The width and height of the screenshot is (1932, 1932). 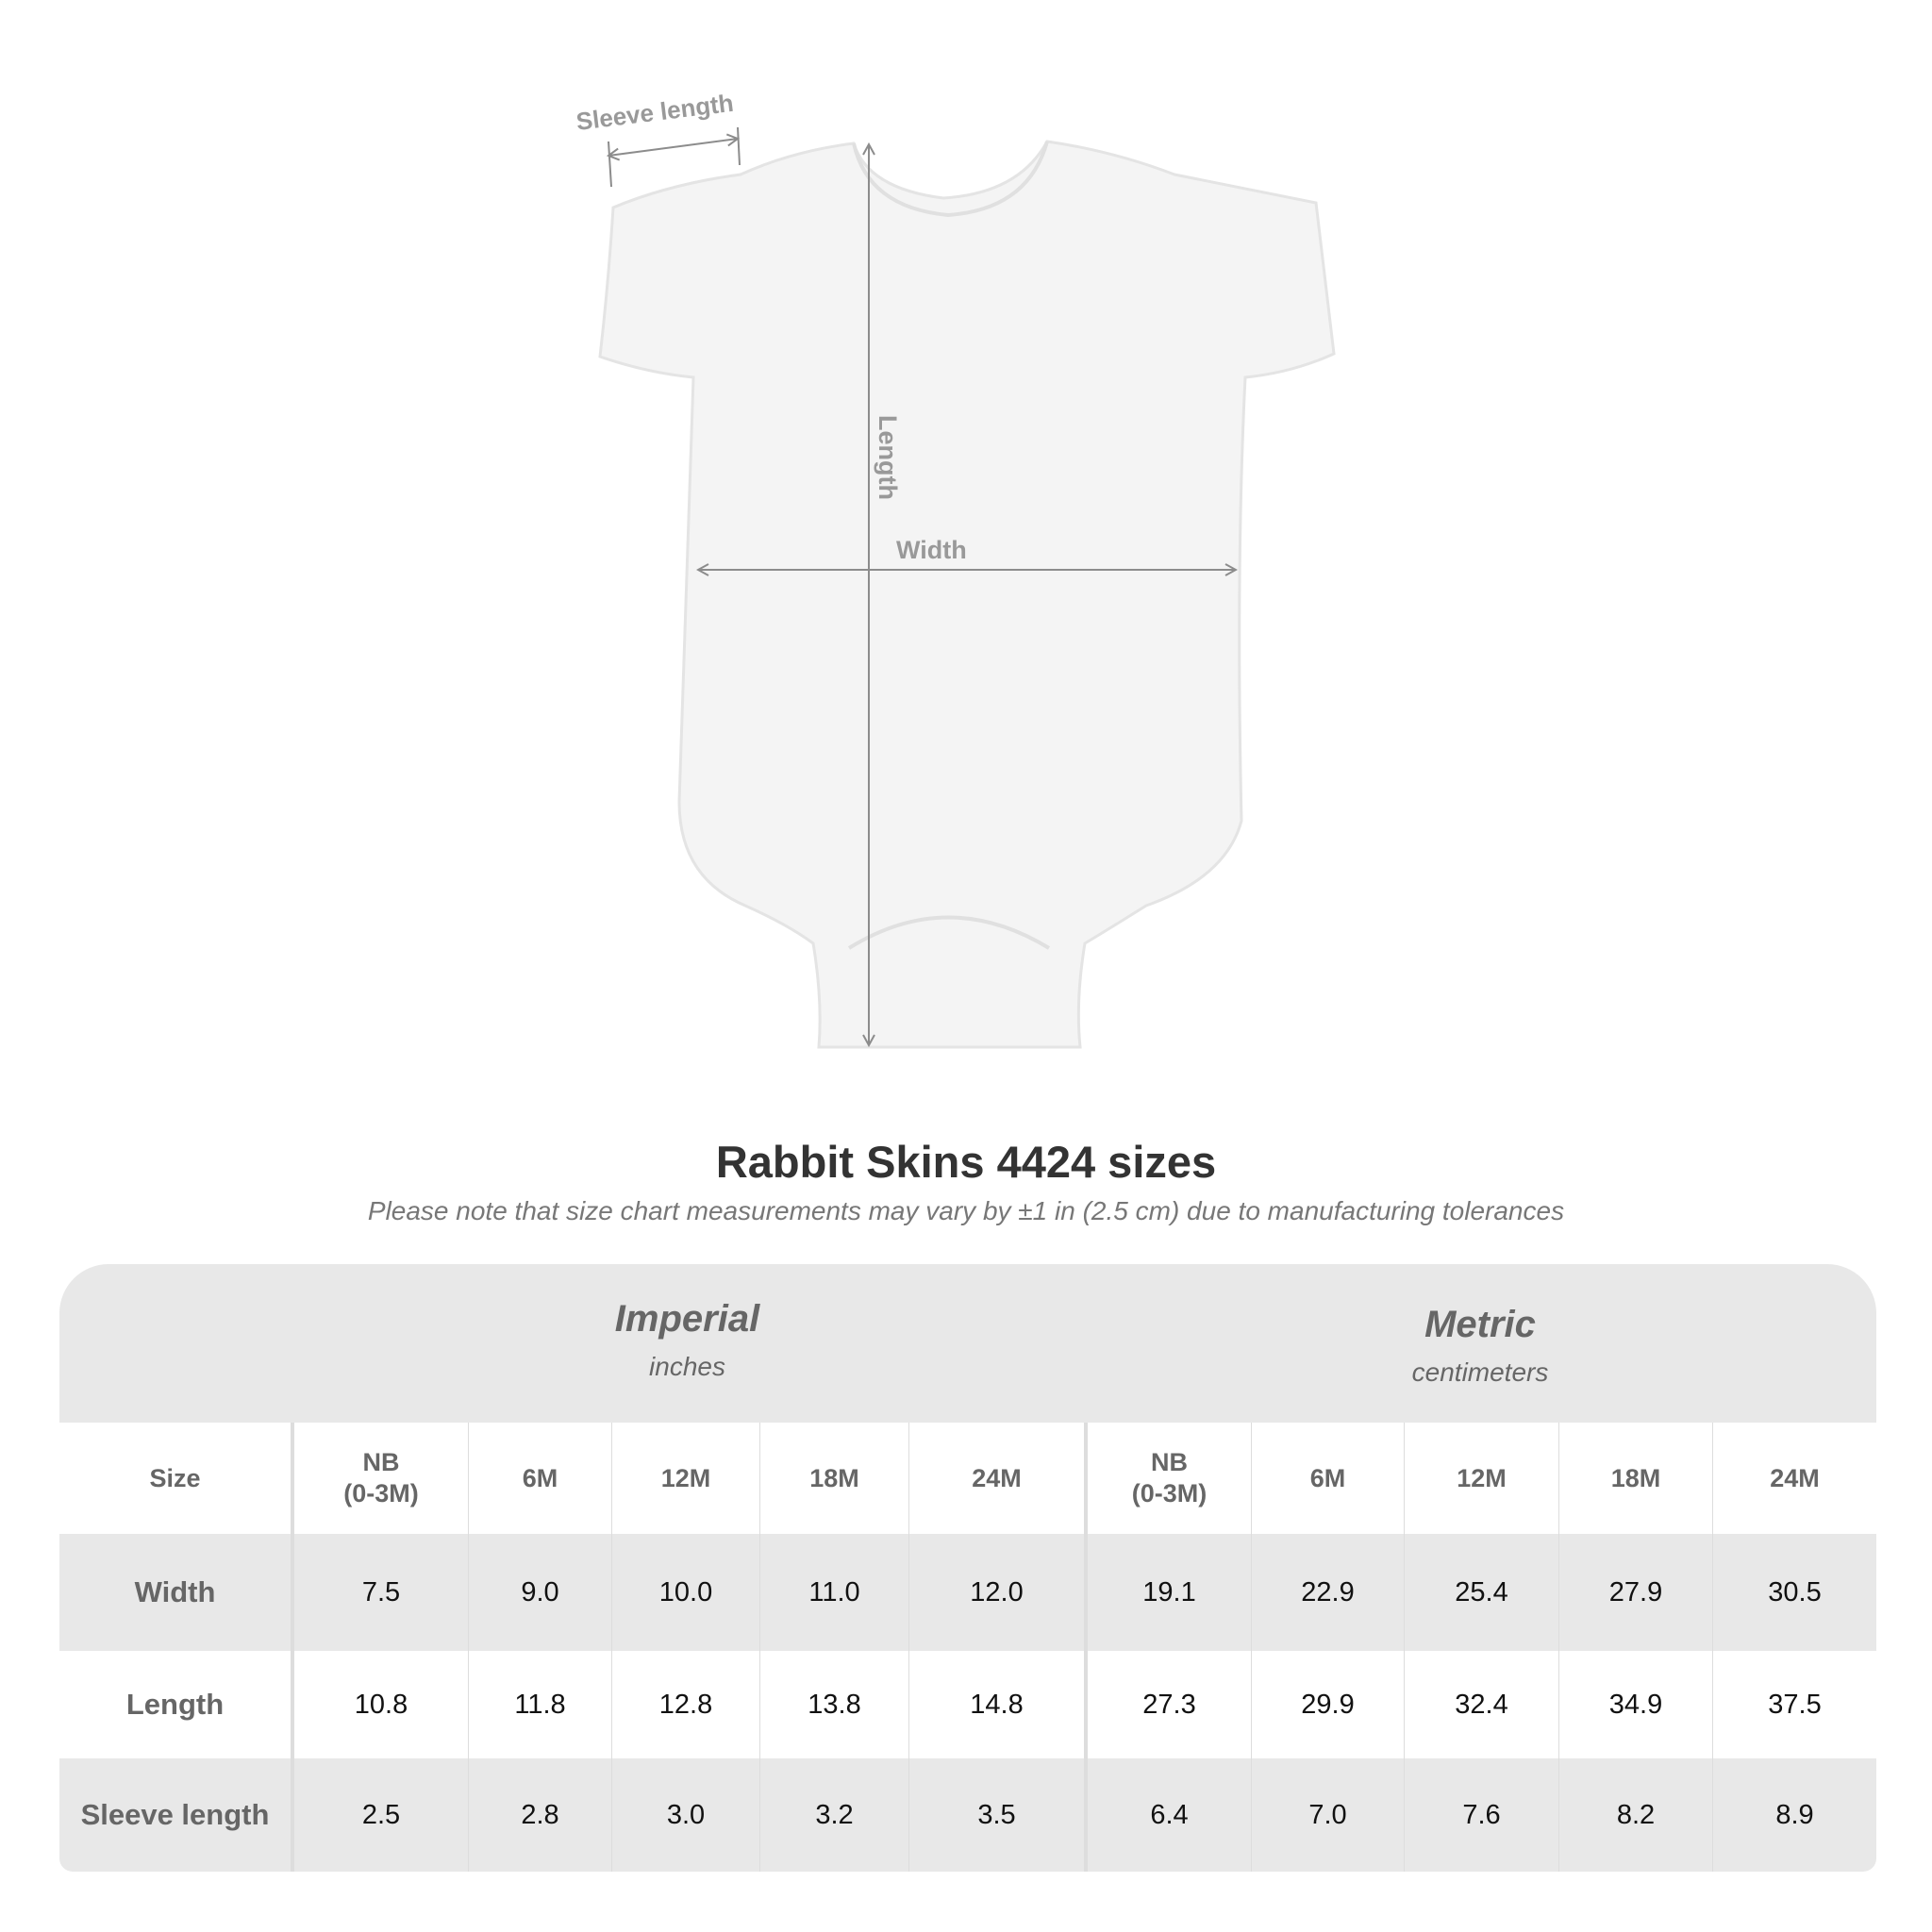 What do you see at coordinates (833, 1815) in the screenshot?
I see `measurement-cell: 3.2` at bounding box center [833, 1815].